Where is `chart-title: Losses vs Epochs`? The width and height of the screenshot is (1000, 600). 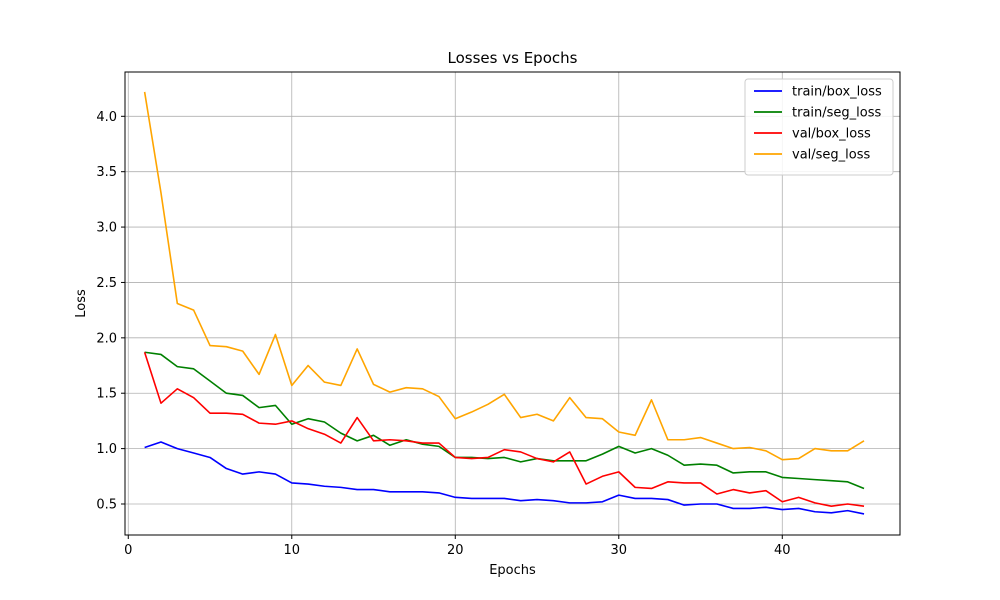 chart-title: Losses vs Epochs is located at coordinates (513, 58).